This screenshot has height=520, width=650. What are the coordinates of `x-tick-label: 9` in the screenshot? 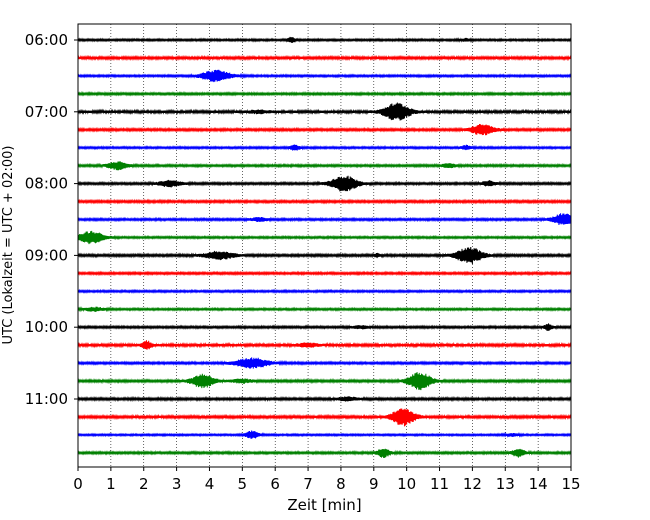 It's located at (374, 484).